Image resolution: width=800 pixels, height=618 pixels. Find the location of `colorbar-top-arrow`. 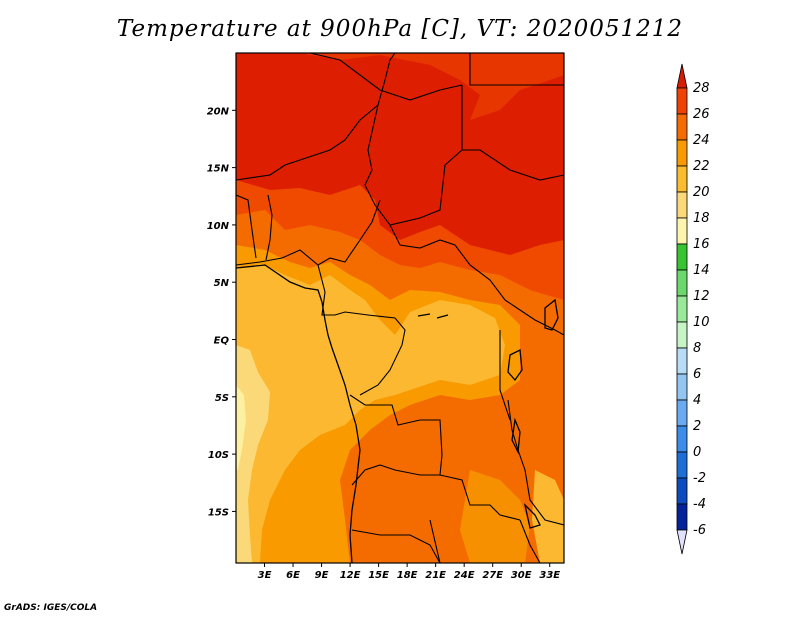

colorbar-top-arrow is located at coordinates (682, 76).